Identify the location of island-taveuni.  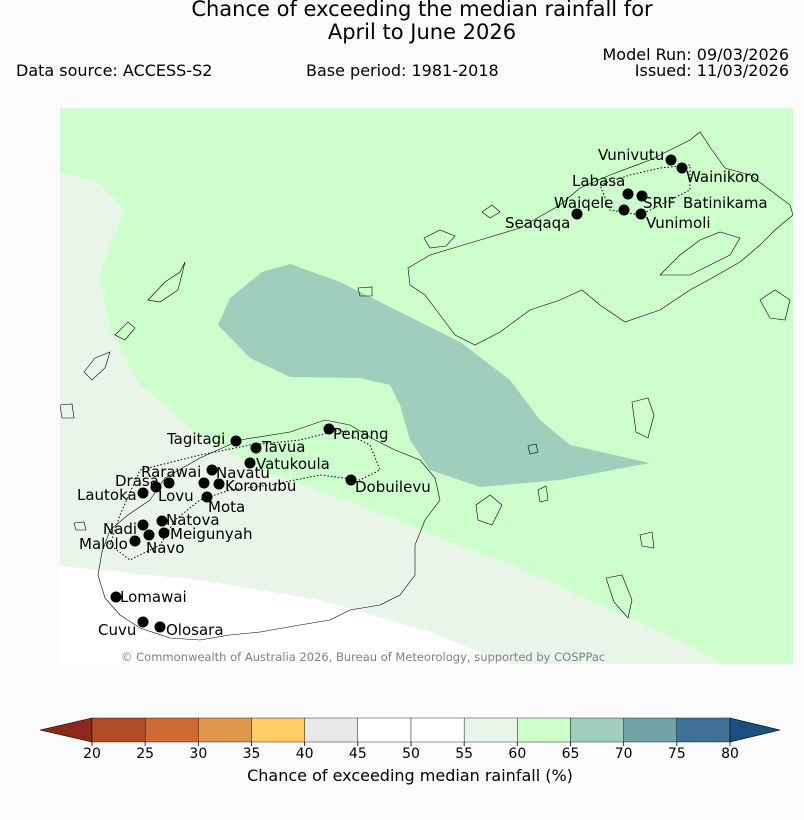
(700, 253).